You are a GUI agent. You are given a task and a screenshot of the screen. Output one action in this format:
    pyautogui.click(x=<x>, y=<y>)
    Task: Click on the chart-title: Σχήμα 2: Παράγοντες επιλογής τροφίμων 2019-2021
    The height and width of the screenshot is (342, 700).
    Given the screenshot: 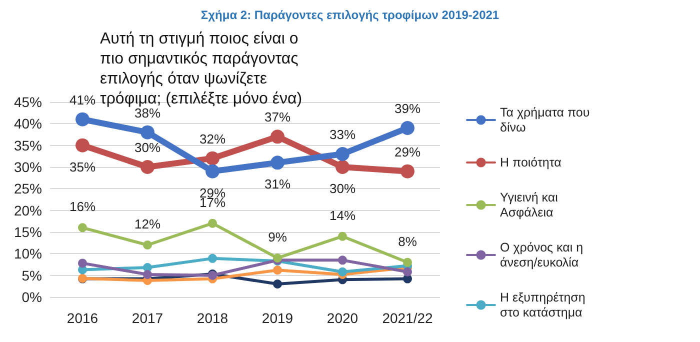 What is the action you would take?
    pyautogui.click(x=350, y=15)
    